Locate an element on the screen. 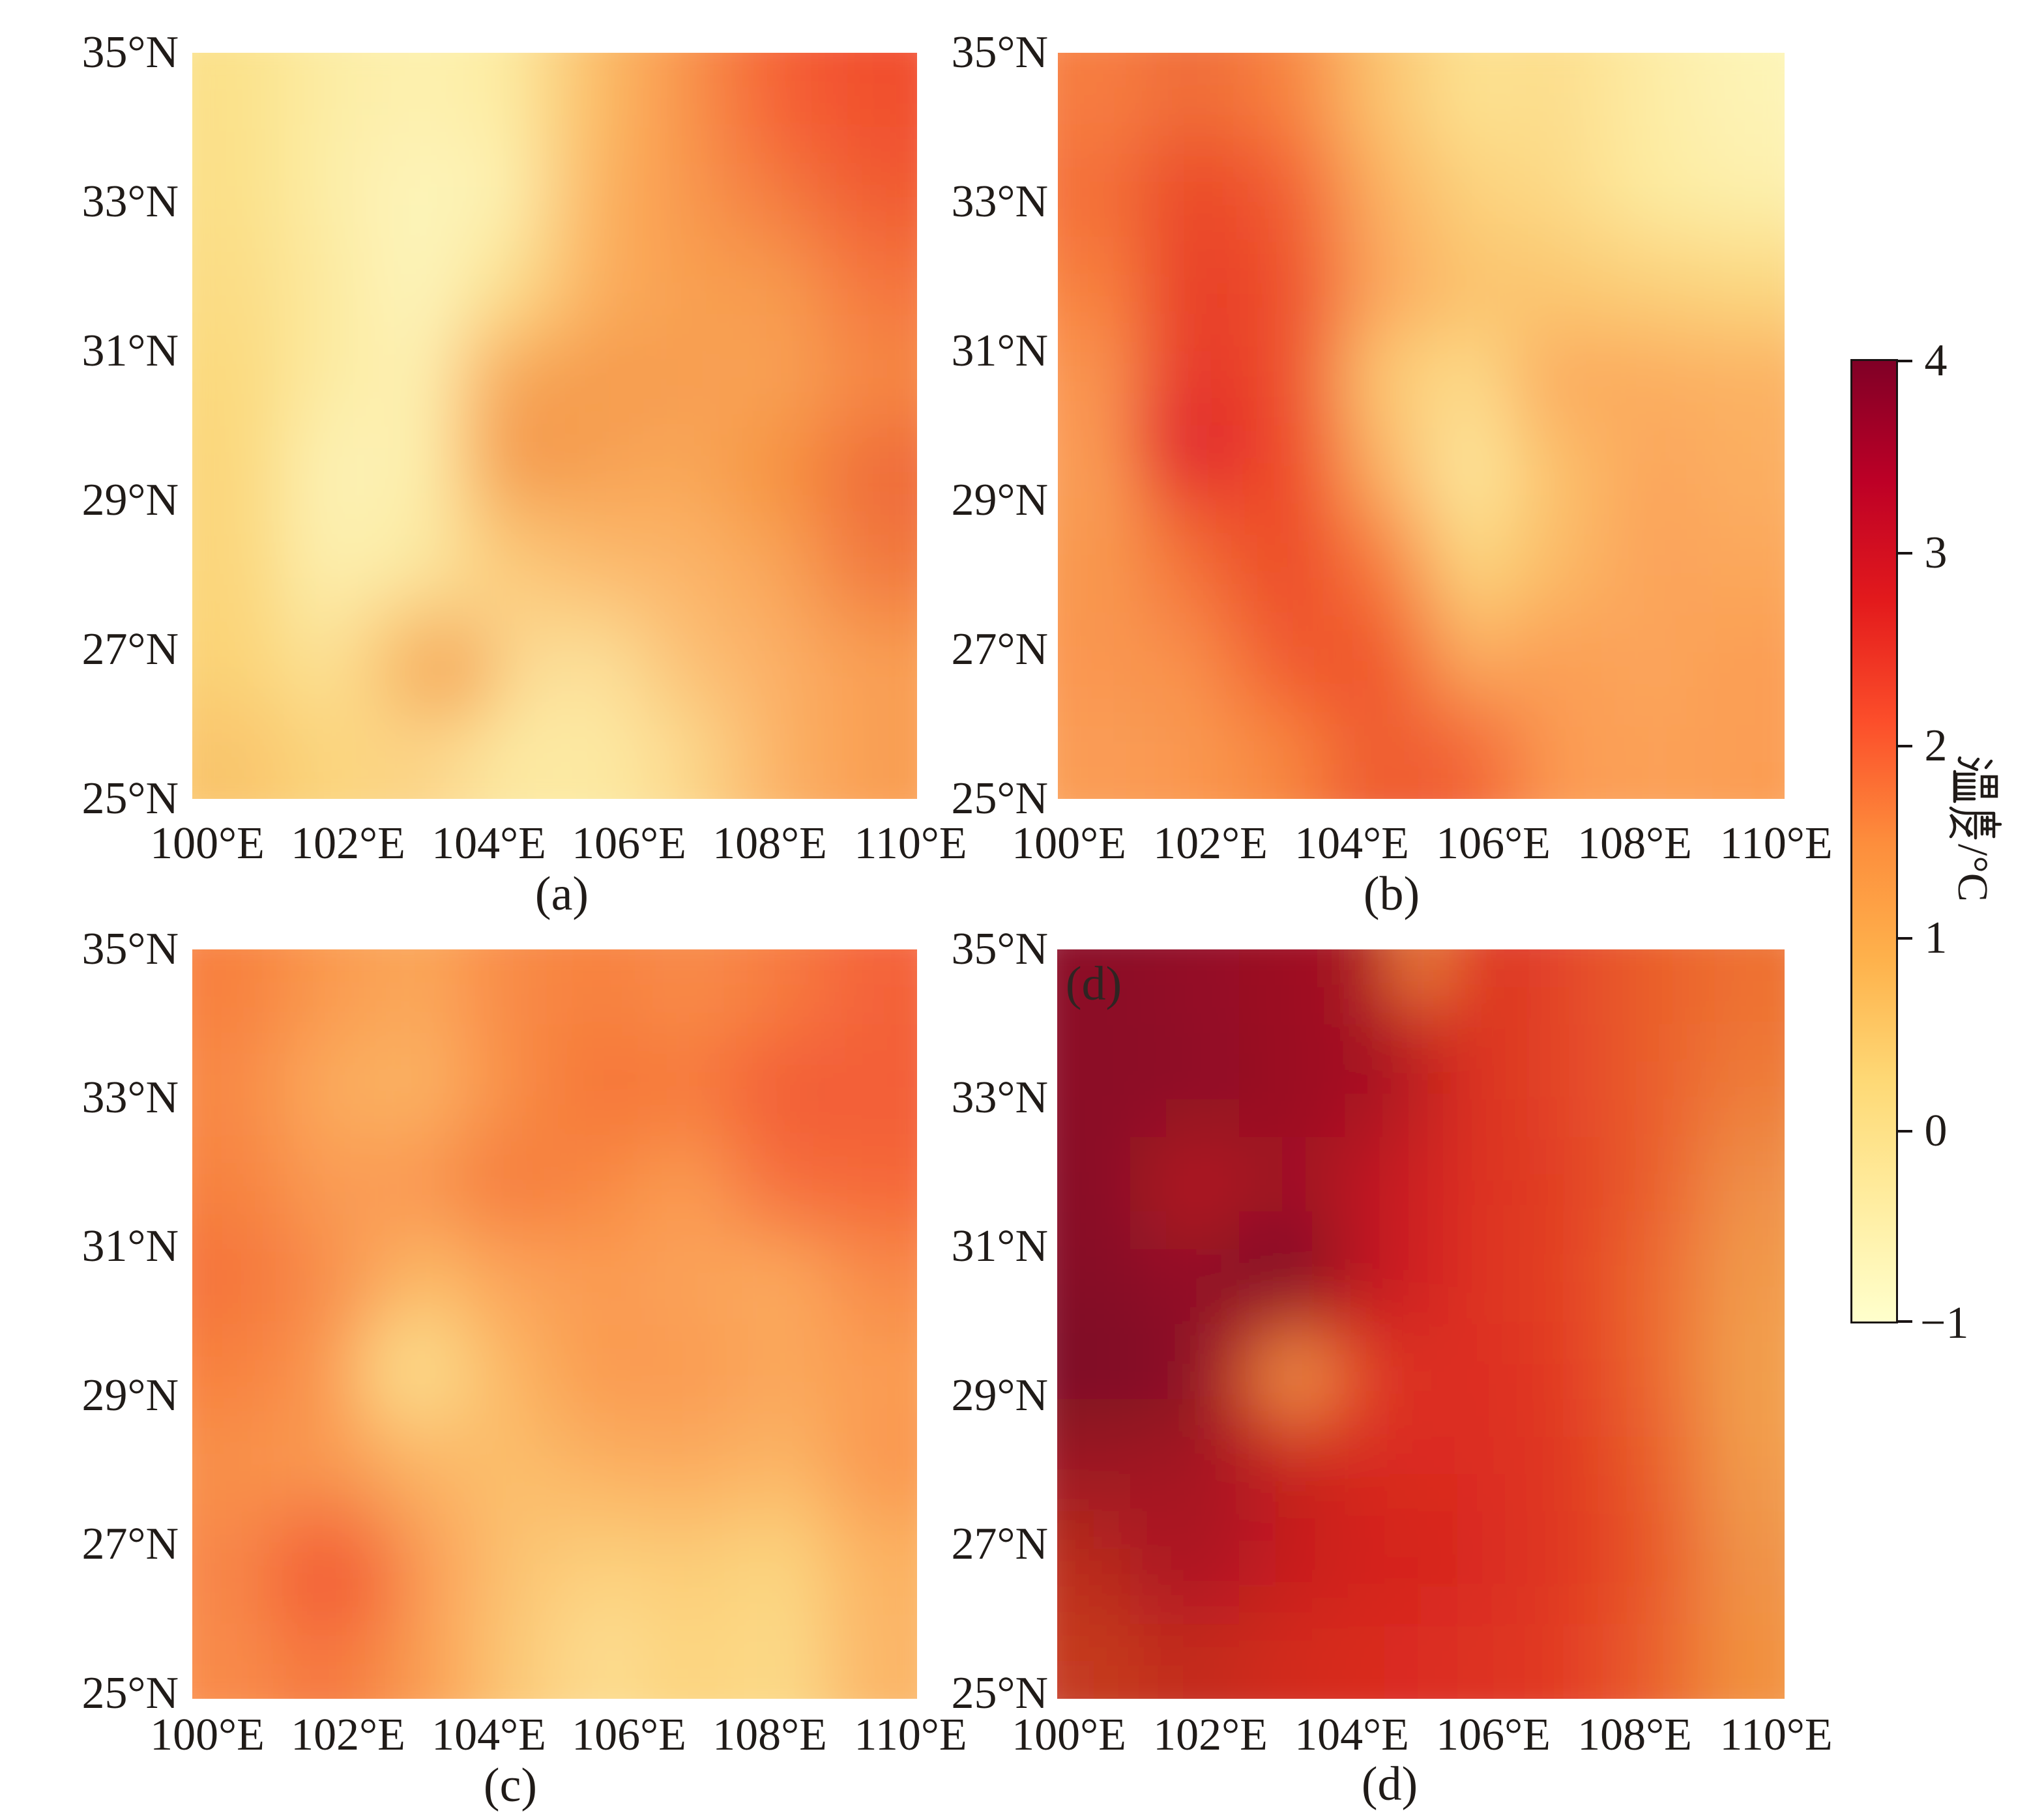  svg-text: /°C is located at coordinates (1972, 873).